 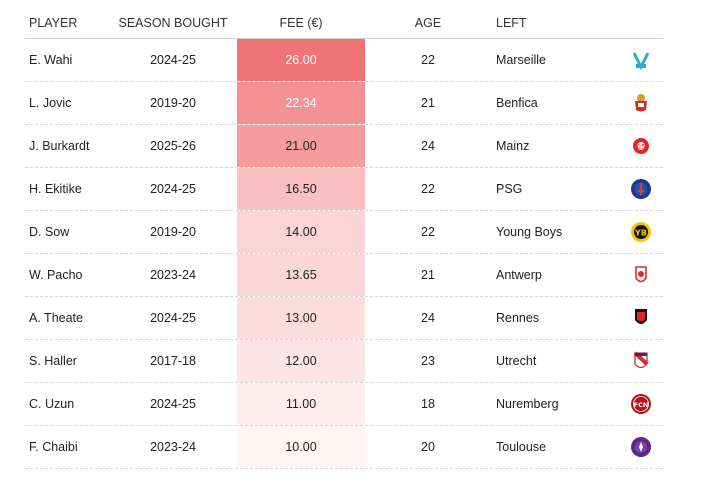 What do you see at coordinates (641, 60) in the screenshot?
I see `marseille-crest-icon` at bounding box center [641, 60].